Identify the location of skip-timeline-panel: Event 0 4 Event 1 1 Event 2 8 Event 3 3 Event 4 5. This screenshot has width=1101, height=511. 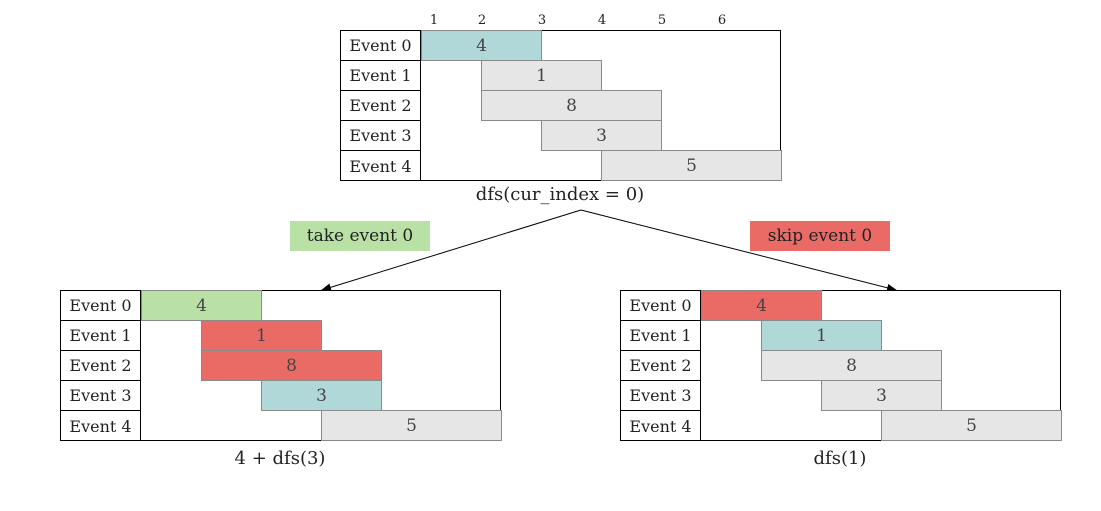
(841, 365).